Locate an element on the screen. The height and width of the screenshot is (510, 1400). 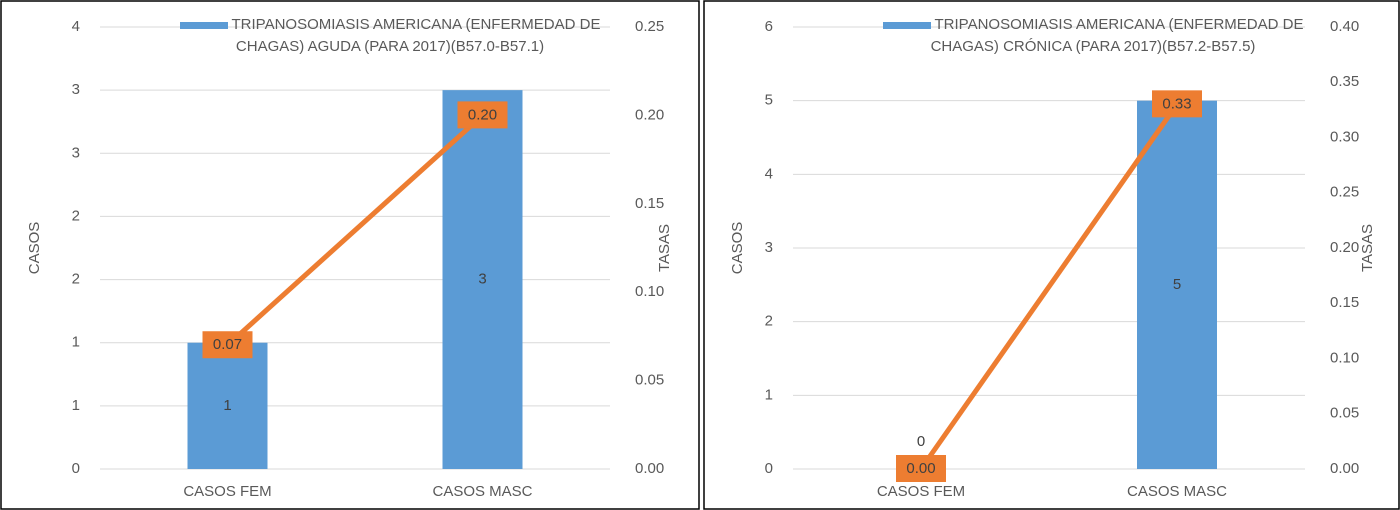
line-value-label: 0.20 is located at coordinates (482, 114).